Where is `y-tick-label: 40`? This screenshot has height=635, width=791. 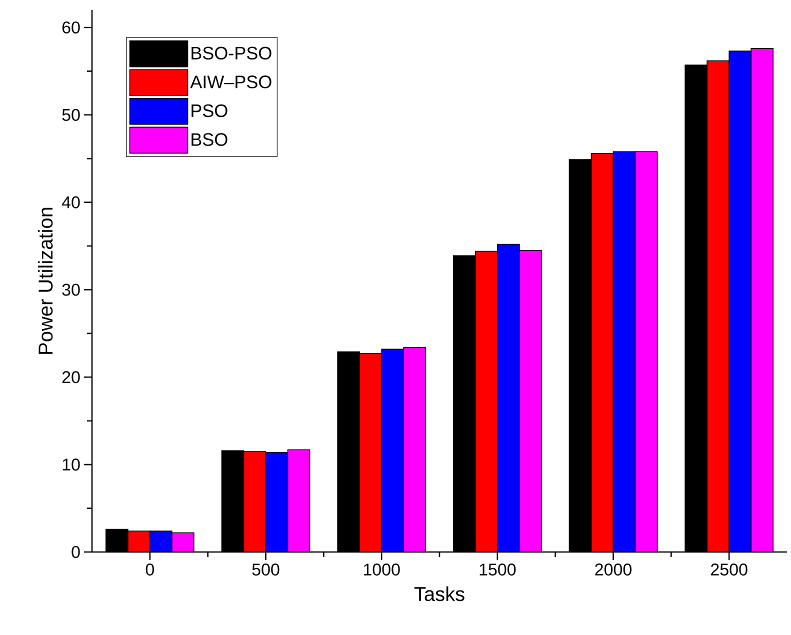
y-tick-label: 40 is located at coordinates (71, 202).